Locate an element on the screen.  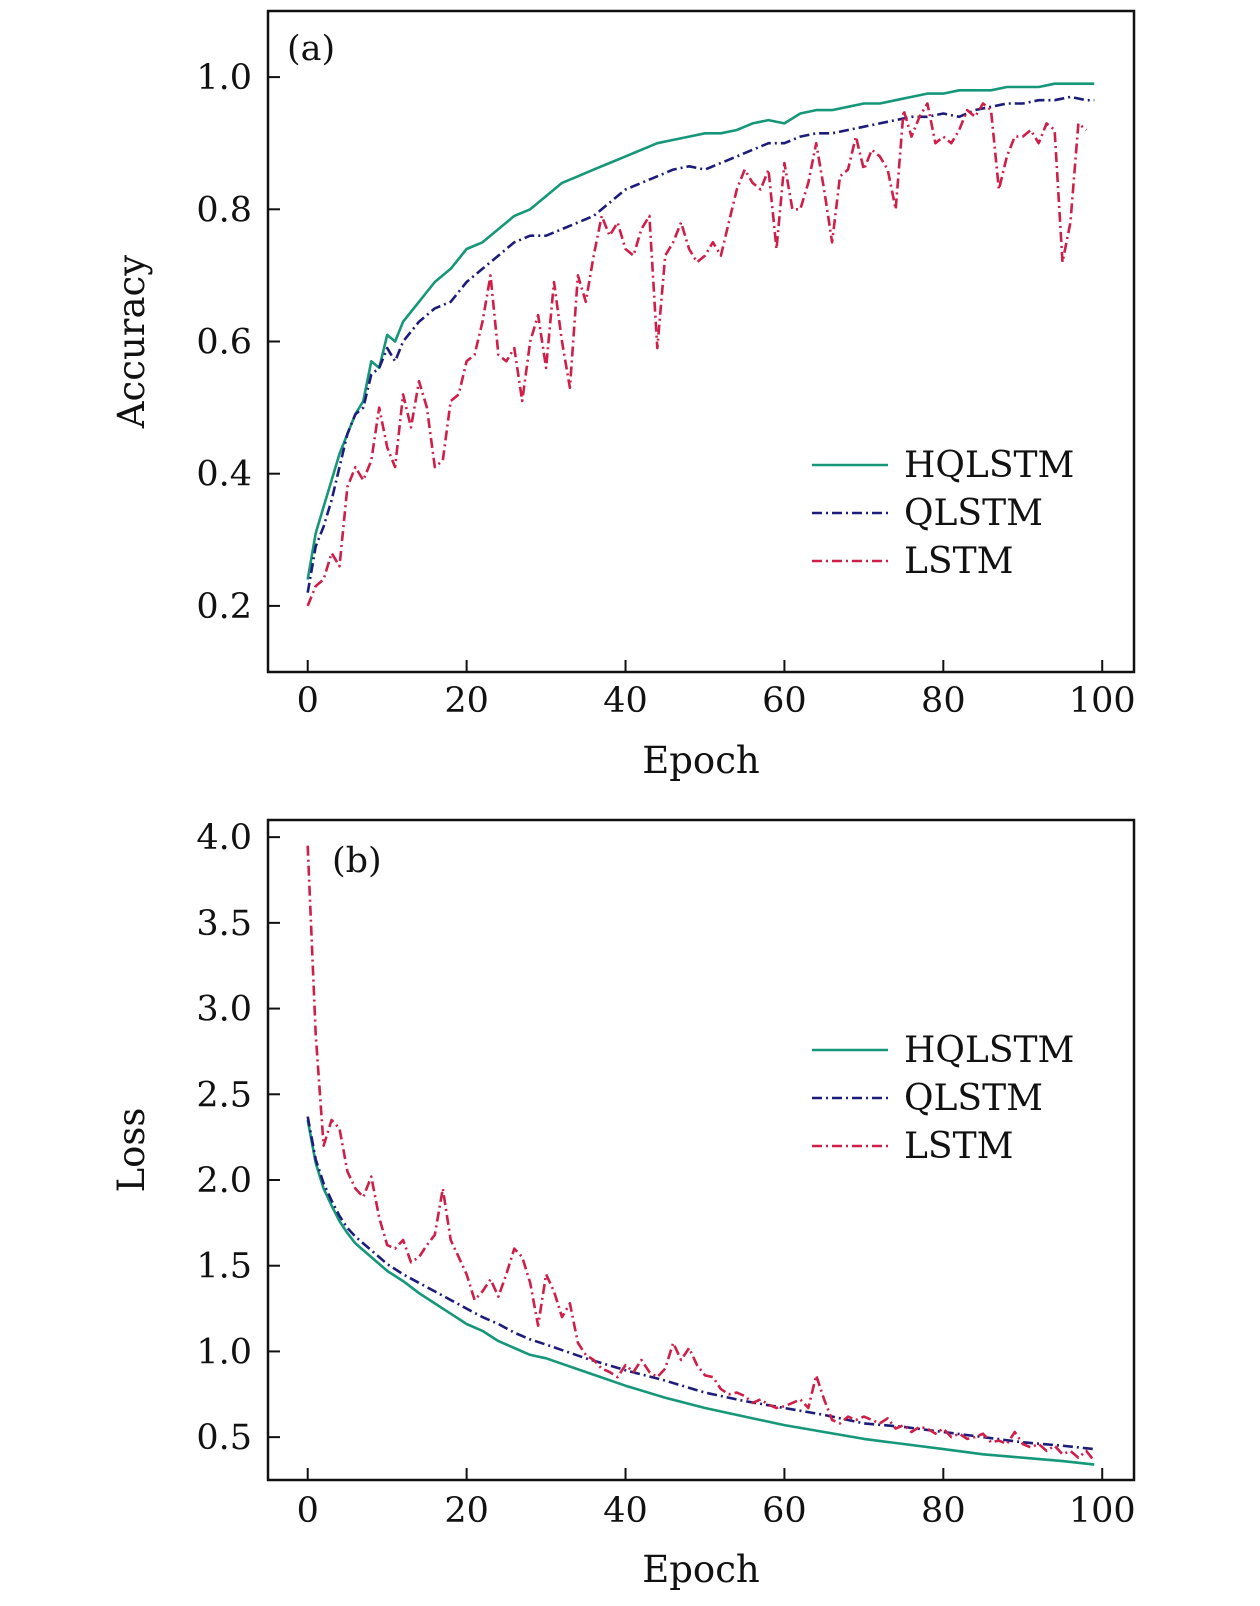
y-tick-label: 0.4 is located at coordinates (224, 475).